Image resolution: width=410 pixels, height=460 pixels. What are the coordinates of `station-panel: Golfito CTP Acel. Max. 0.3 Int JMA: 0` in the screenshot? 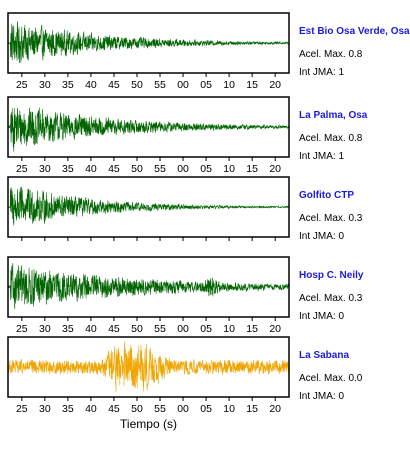 It's located at (185, 209).